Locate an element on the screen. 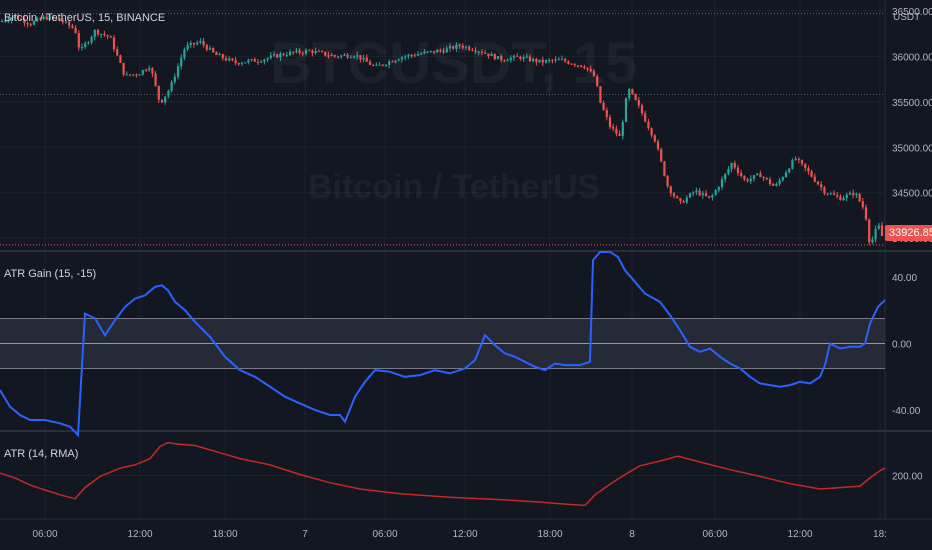 The height and width of the screenshot is (550, 932). price-tick-label: 34500.00 is located at coordinates (912, 194).